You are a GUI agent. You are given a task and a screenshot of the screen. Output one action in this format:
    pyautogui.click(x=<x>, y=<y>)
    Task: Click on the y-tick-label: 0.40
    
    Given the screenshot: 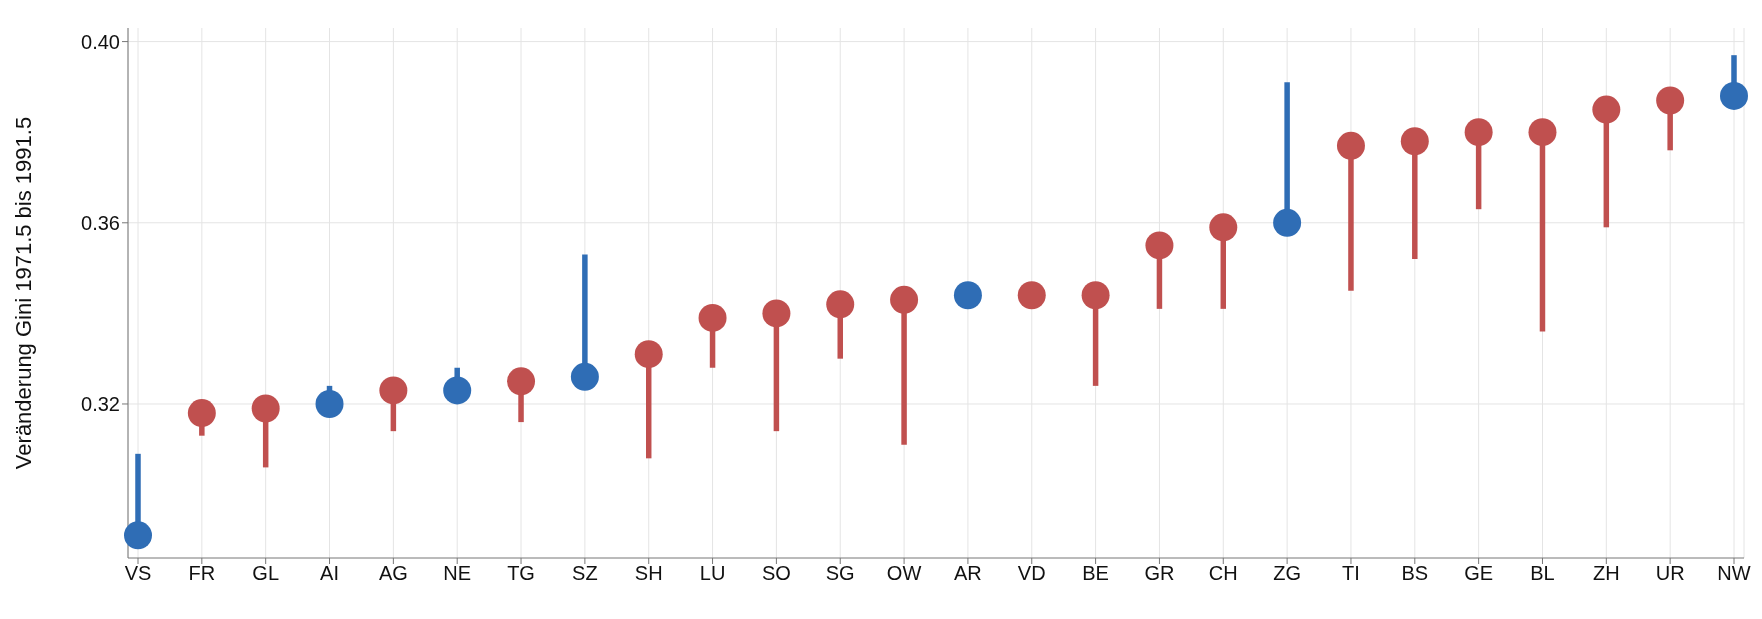 What is the action you would take?
    pyautogui.click(x=100, y=41)
    